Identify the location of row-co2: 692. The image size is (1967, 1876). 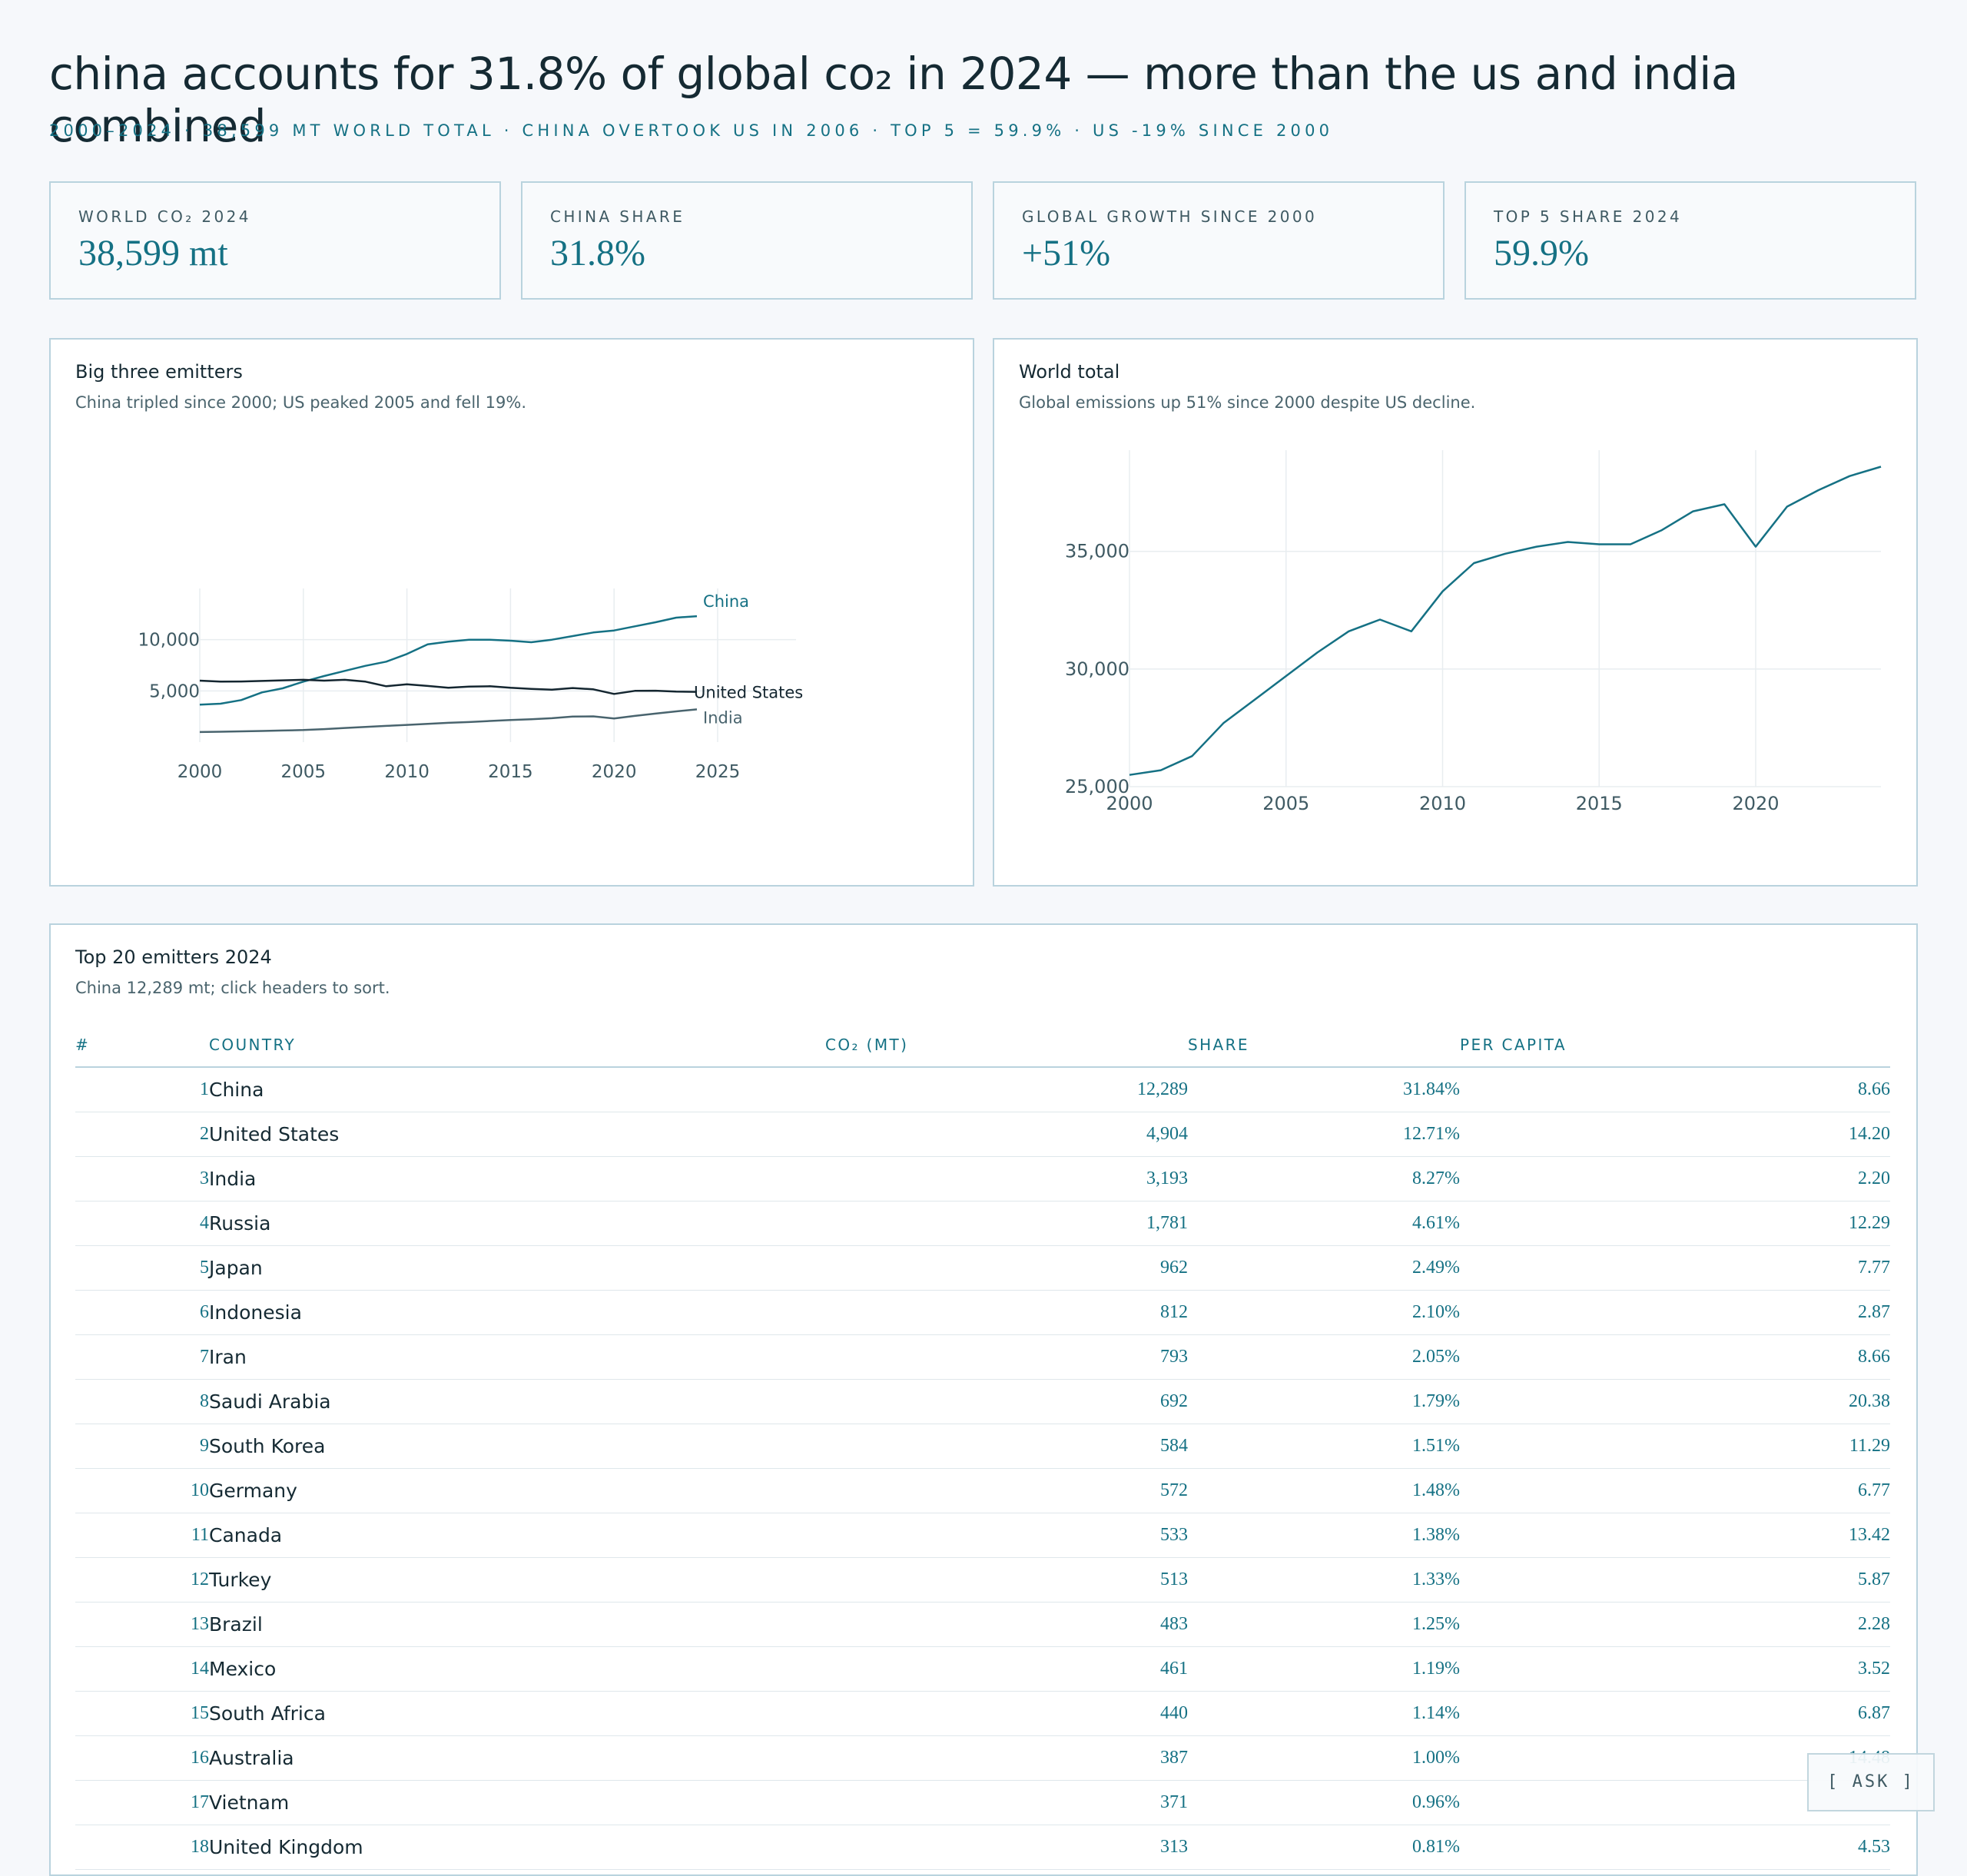
(1006, 1401).